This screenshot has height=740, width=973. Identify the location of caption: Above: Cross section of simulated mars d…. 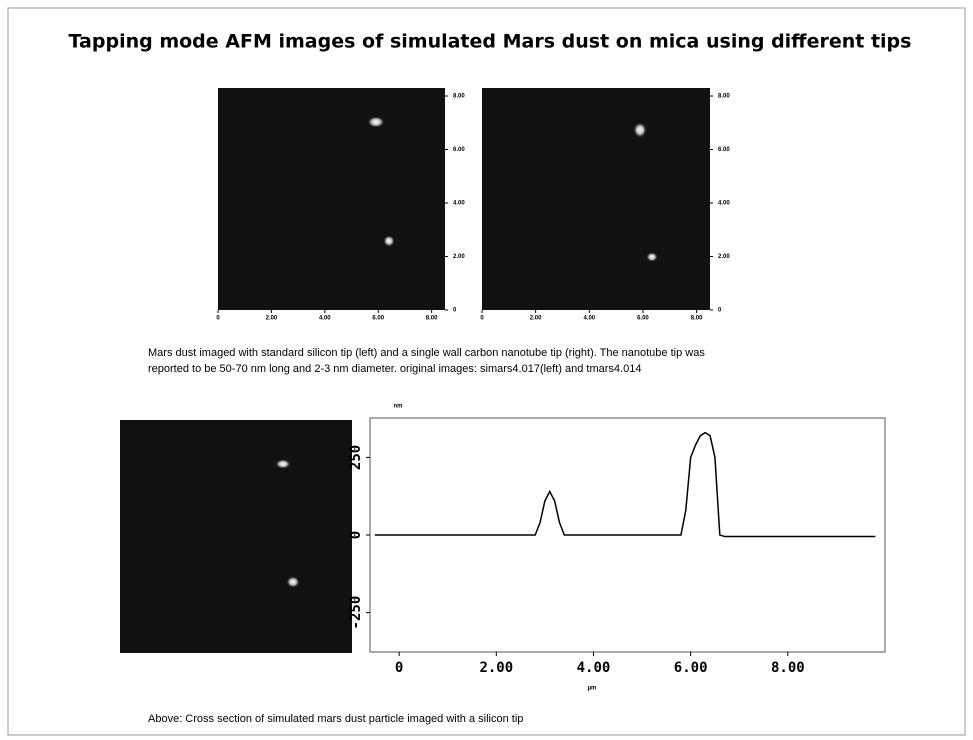
(335, 719).